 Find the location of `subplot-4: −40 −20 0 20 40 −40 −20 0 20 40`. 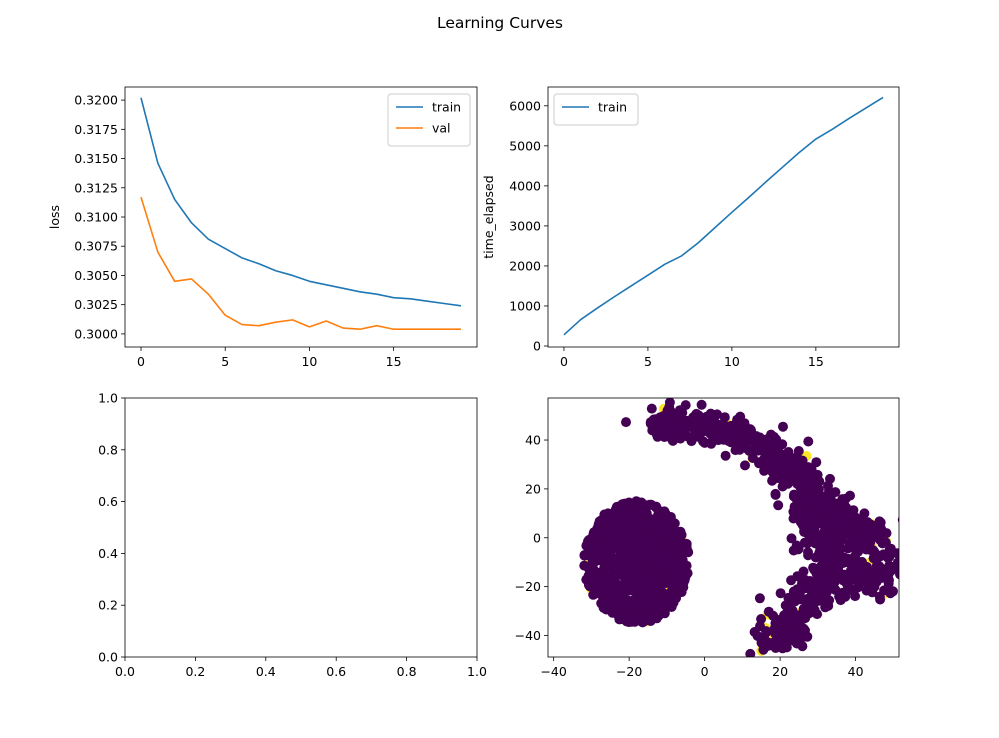

subplot-4: −40 −20 0 20 40 −40 −20 0 20 40 is located at coordinates (707, 538).